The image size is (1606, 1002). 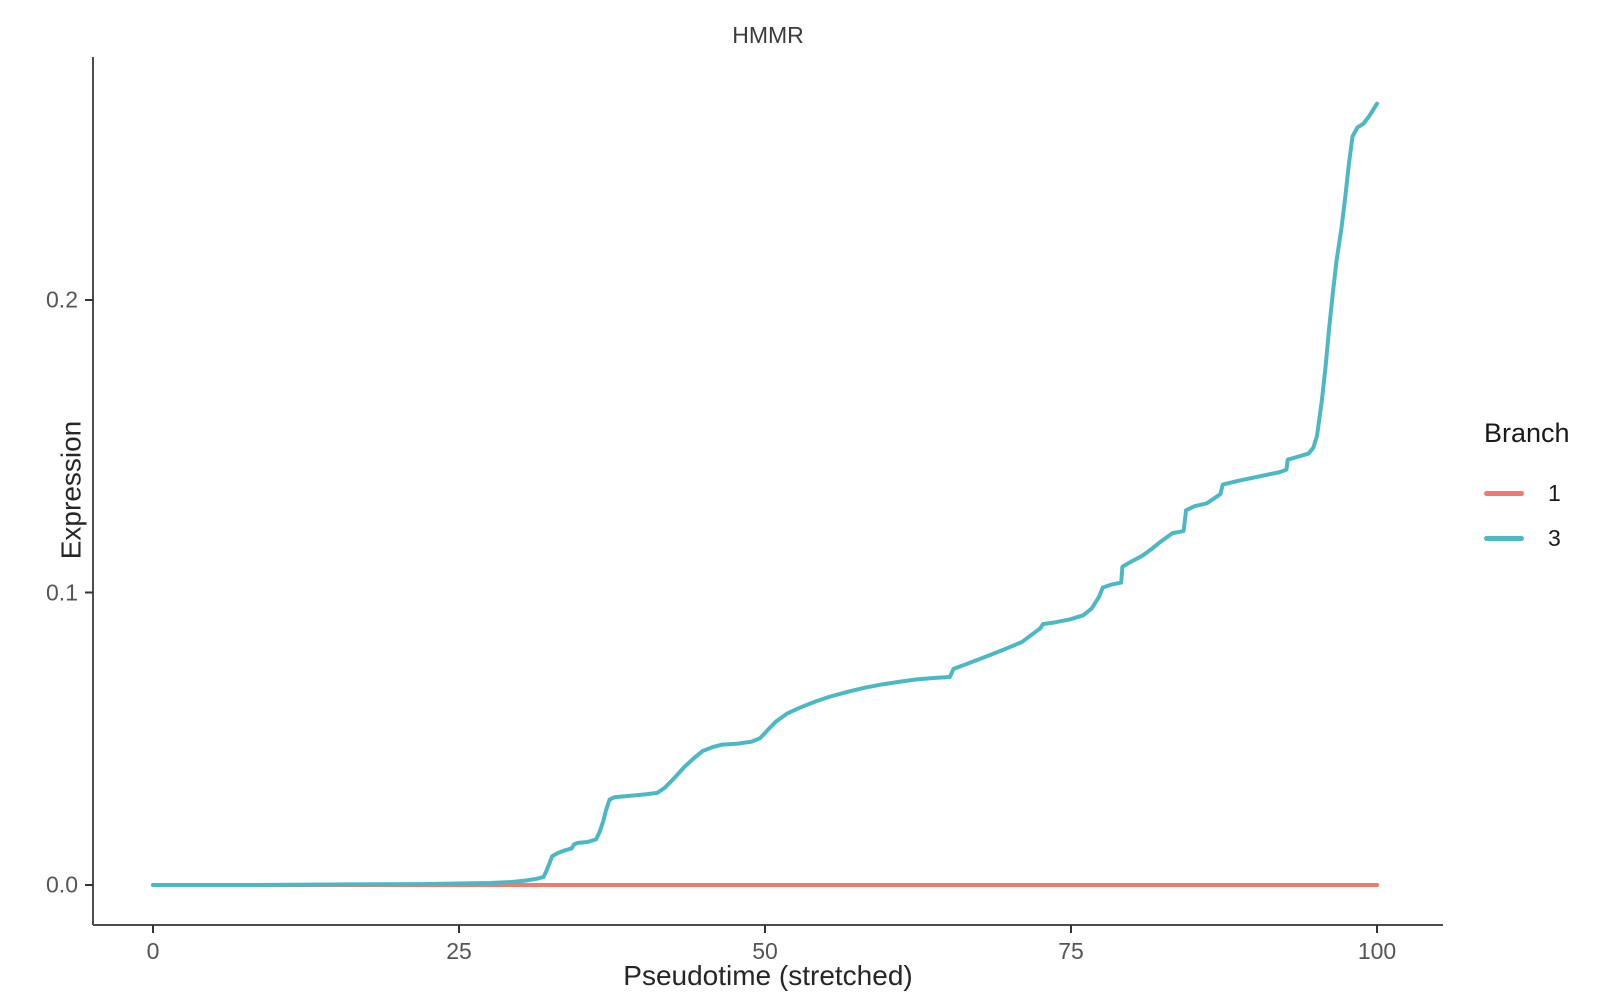 What do you see at coordinates (71, 490) in the screenshot?
I see `y-axis-title: Expression` at bounding box center [71, 490].